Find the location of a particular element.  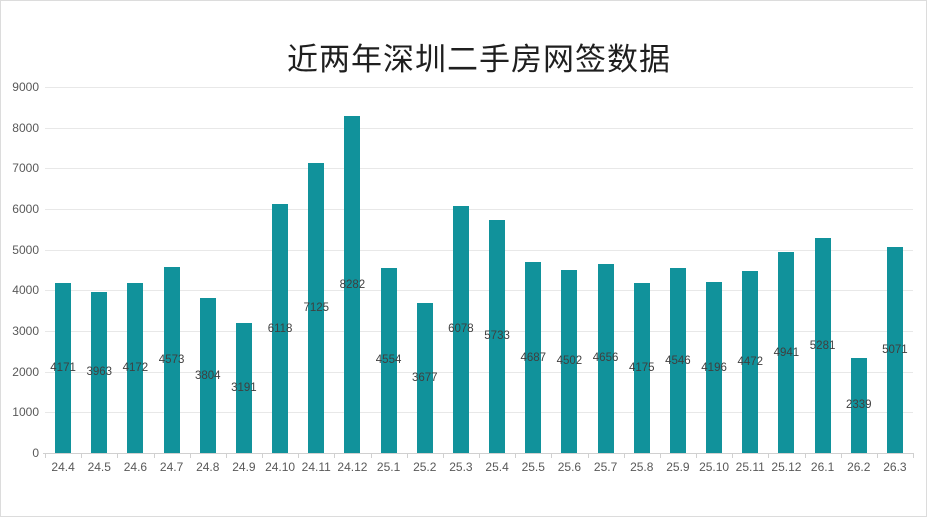

x-axis-tick-label: 25.12 is located at coordinates (786, 467).